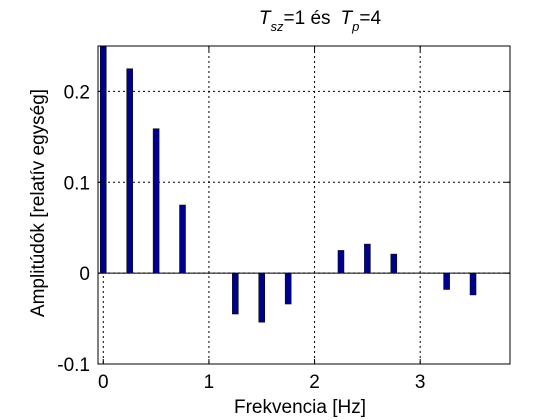 The width and height of the screenshot is (560, 420). What do you see at coordinates (77, 183) in the screenshot?
I see `y-tick-label: 0.1` at bounding box center [77, 183].